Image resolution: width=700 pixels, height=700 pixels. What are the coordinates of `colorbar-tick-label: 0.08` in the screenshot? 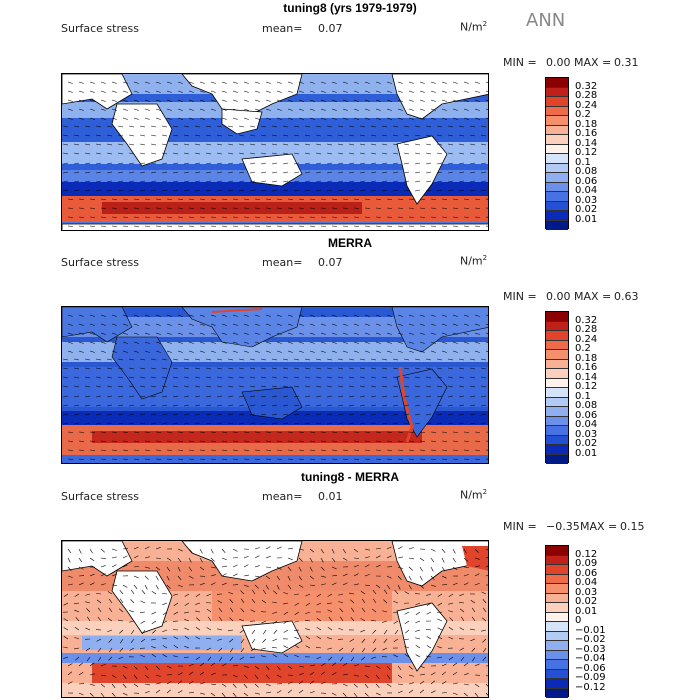 It's located at (586, 405).